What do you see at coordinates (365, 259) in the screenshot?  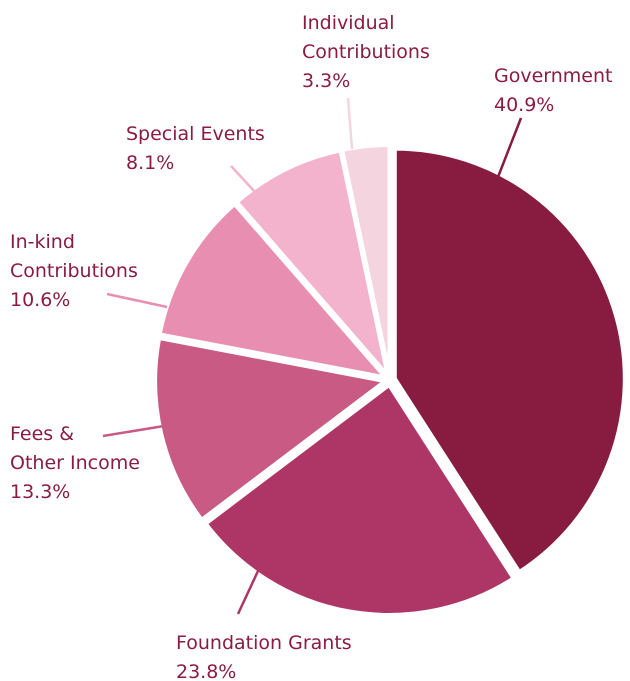 I see `pie-slice-individual-contributions` at bounding box center [365, 259].